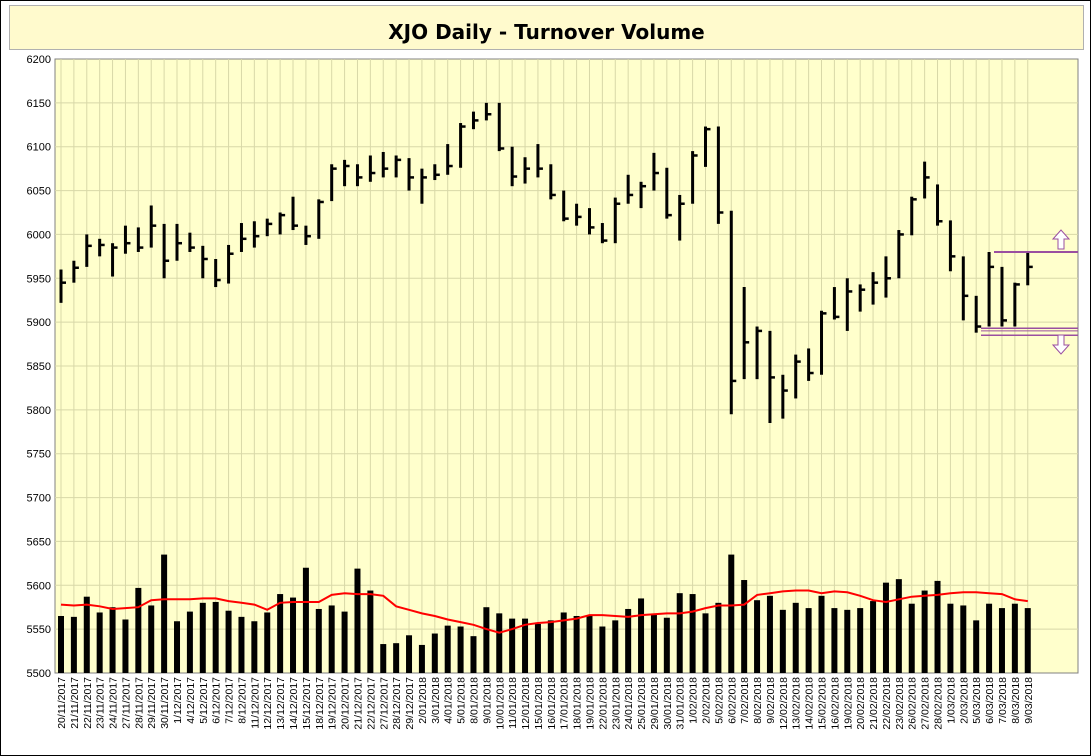 The image size is (1091, 756). What do you see at coordinates (874, 703) in the screenshot?
I see `x-tick-label: 21/02/2018` at bounding box center [874, 703].